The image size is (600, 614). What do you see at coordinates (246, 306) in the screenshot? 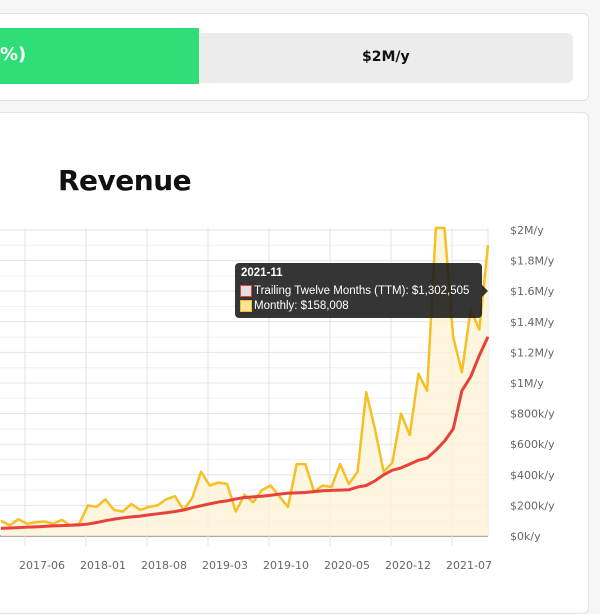
I see `monthly-swatch-icon` at bounding box center [246, 306].